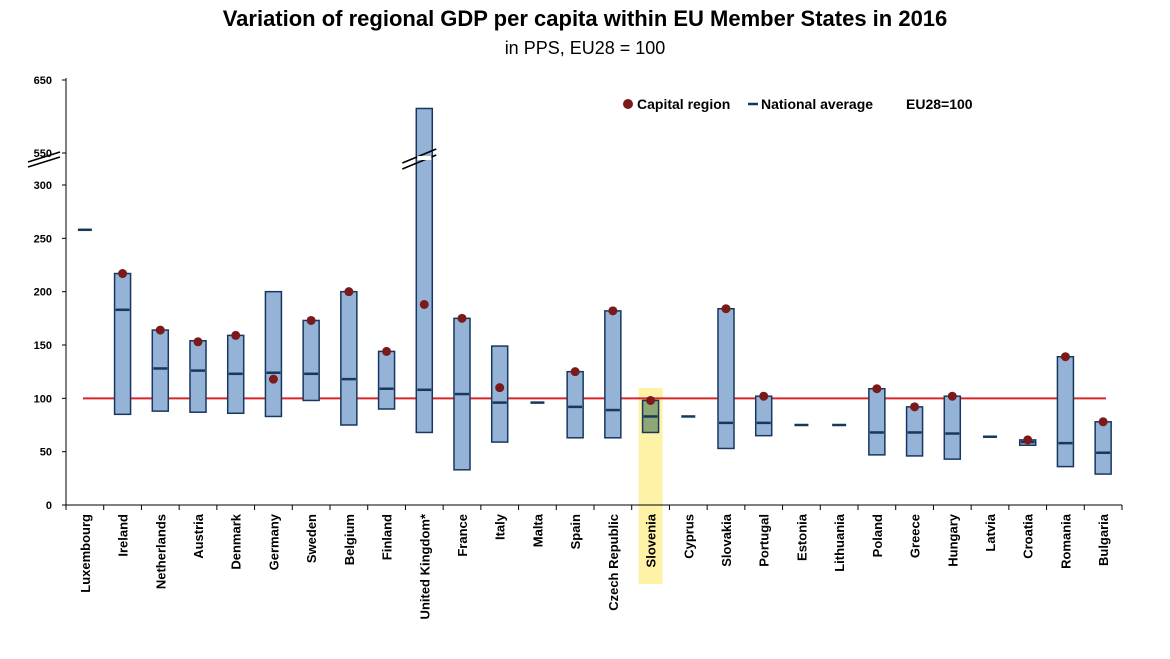 The image size is (1170, 659). I want to click on y-tick-label: 250, so click(43, 239).